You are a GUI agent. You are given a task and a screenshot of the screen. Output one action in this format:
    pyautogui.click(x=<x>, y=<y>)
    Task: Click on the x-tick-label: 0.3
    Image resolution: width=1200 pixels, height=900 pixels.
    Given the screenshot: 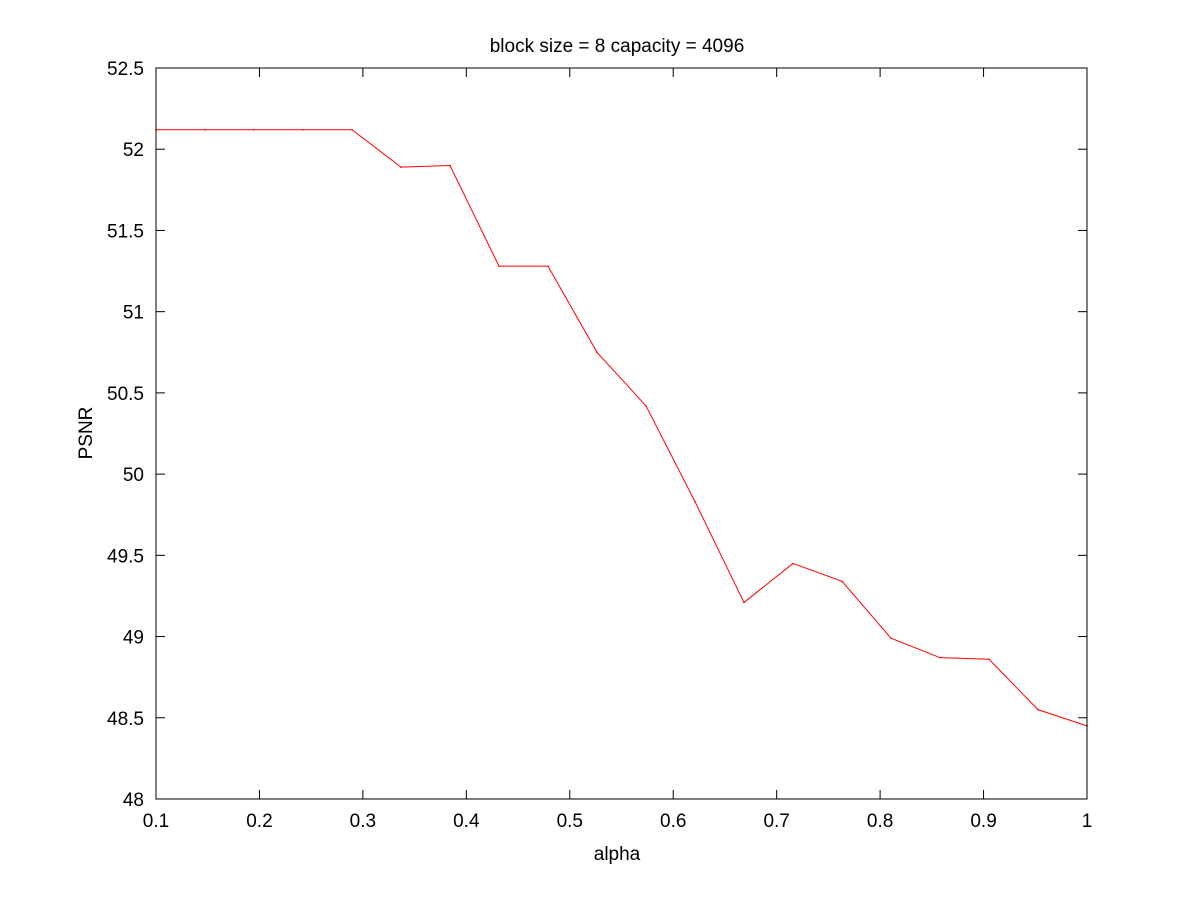 What is the action you would take?
    pyautogui.click(x=363, y=821)
    